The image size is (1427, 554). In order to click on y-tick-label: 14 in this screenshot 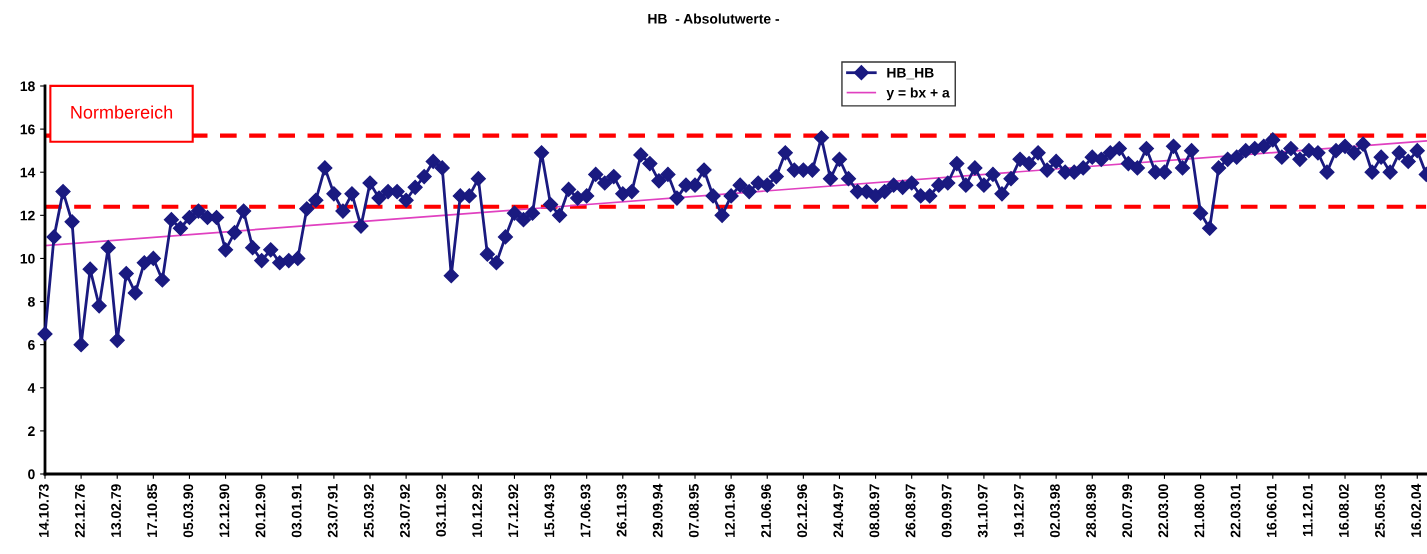, I will do `click(28, 172)`.